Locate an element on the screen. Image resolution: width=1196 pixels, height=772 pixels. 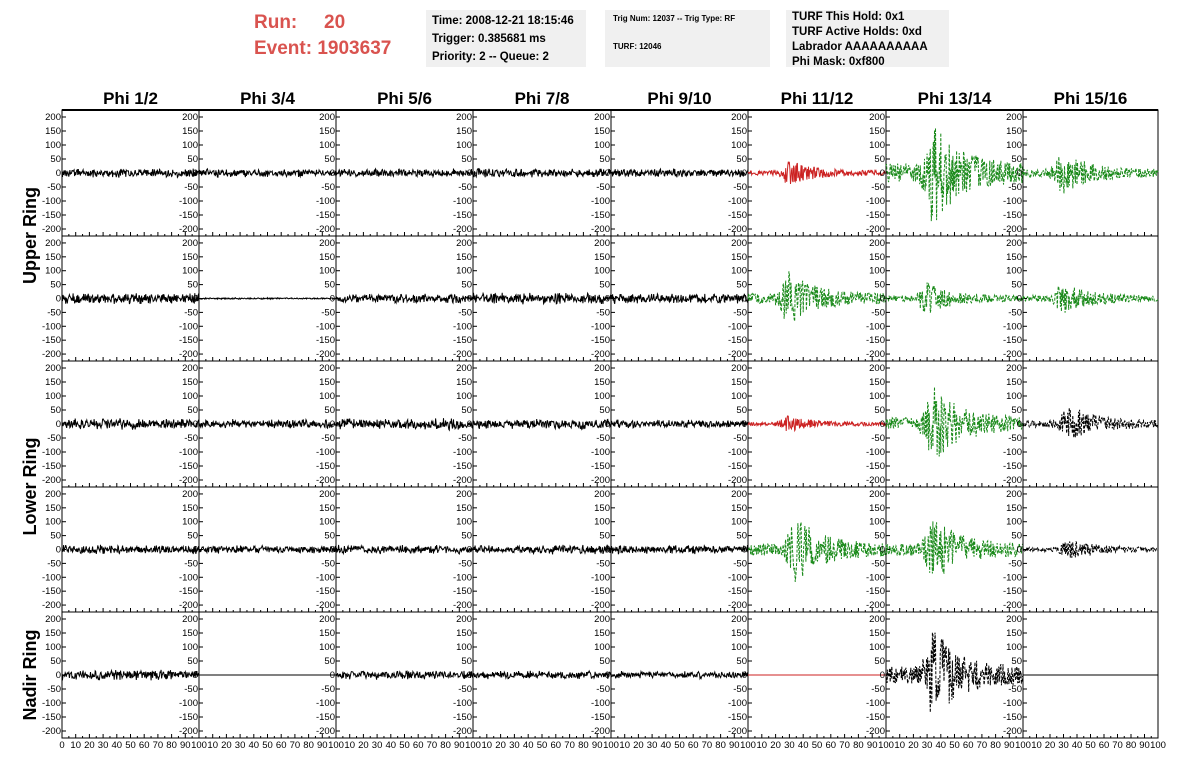
time-text: Time: 2008-12-21 18:15:46 is located at coordinates (503, 21).